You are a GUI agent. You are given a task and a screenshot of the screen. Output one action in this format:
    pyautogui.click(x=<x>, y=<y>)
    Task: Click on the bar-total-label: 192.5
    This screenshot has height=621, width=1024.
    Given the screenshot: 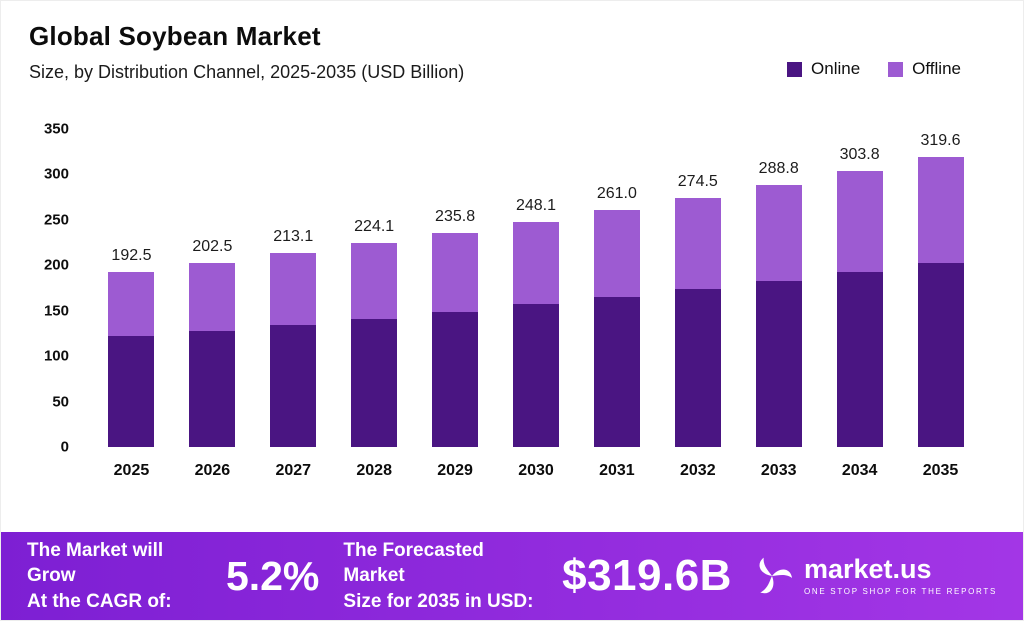 What is the action you would take?
    pyautogui.click(x=131, y=256)
    